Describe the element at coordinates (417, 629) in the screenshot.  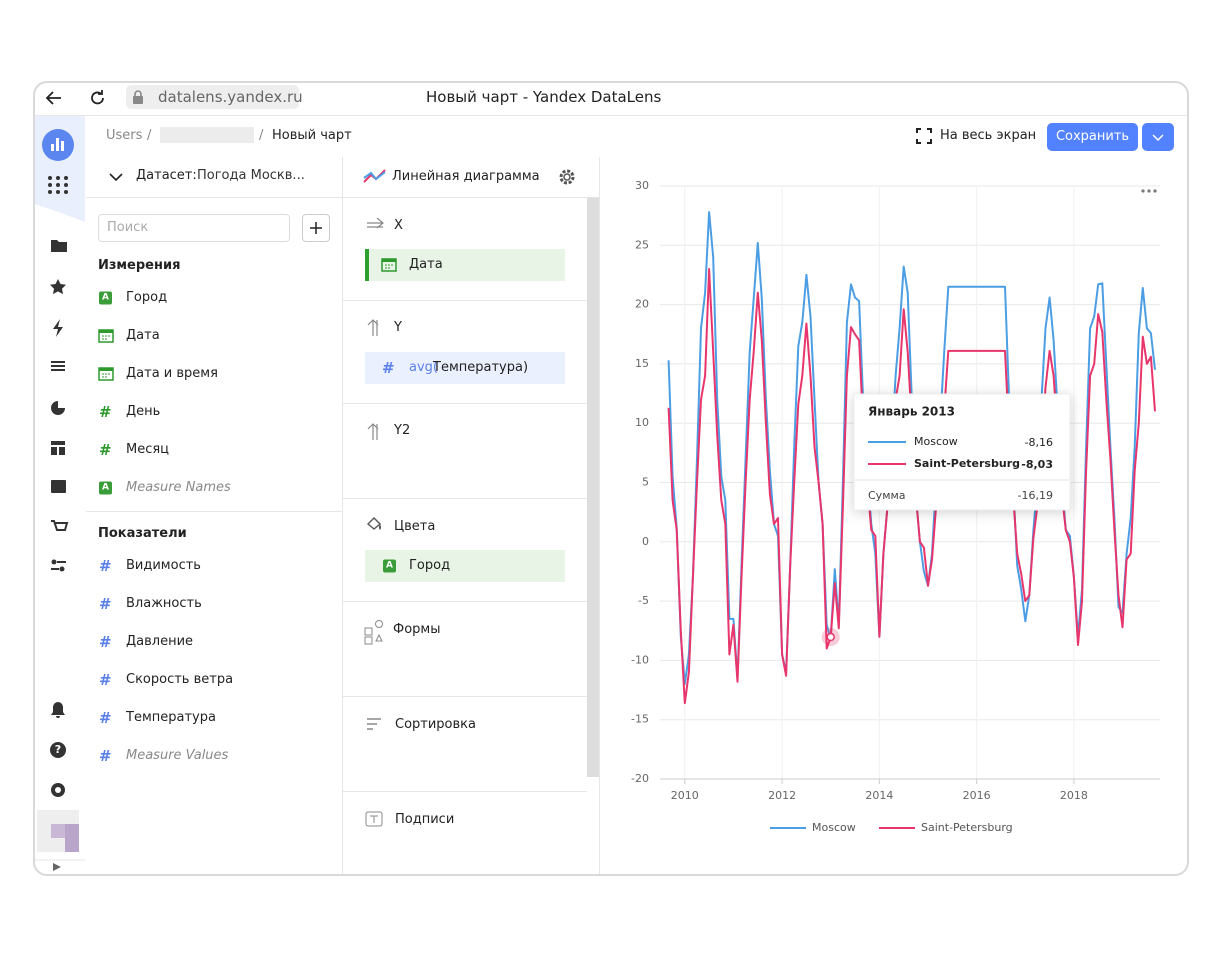
I see `section-title: Формы` at that location.